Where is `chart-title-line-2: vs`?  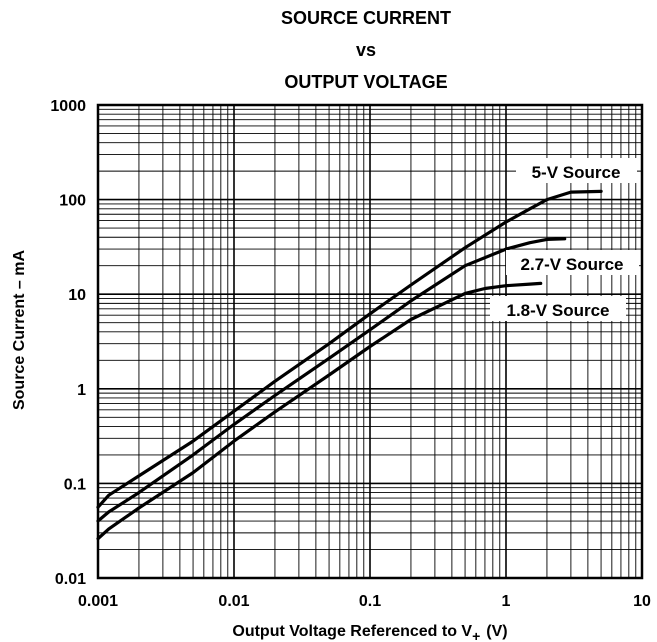 chart-title-line-2: vs is located at coordinates (366, 50).